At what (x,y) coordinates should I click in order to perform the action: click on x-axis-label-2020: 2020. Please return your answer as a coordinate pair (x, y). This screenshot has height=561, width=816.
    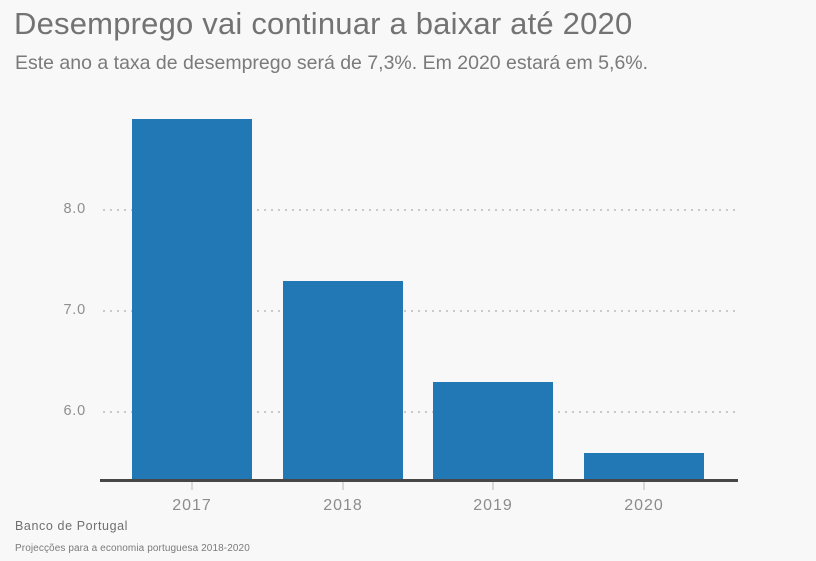
    Looking at the image, I should click on (644, 505).